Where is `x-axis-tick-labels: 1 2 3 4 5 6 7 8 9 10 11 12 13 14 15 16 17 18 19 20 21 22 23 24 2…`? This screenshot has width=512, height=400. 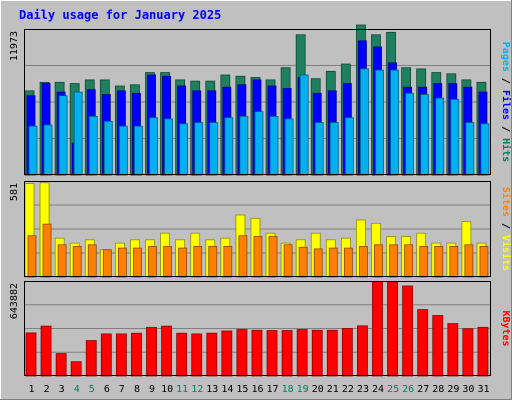
x-axis-tick-labels: 1 2 3 4 5 6 7 8 9 10 11 12 13 14 15 16 17 18 19 20 21 22 23 24 2… is located at coordinates (259, 389).